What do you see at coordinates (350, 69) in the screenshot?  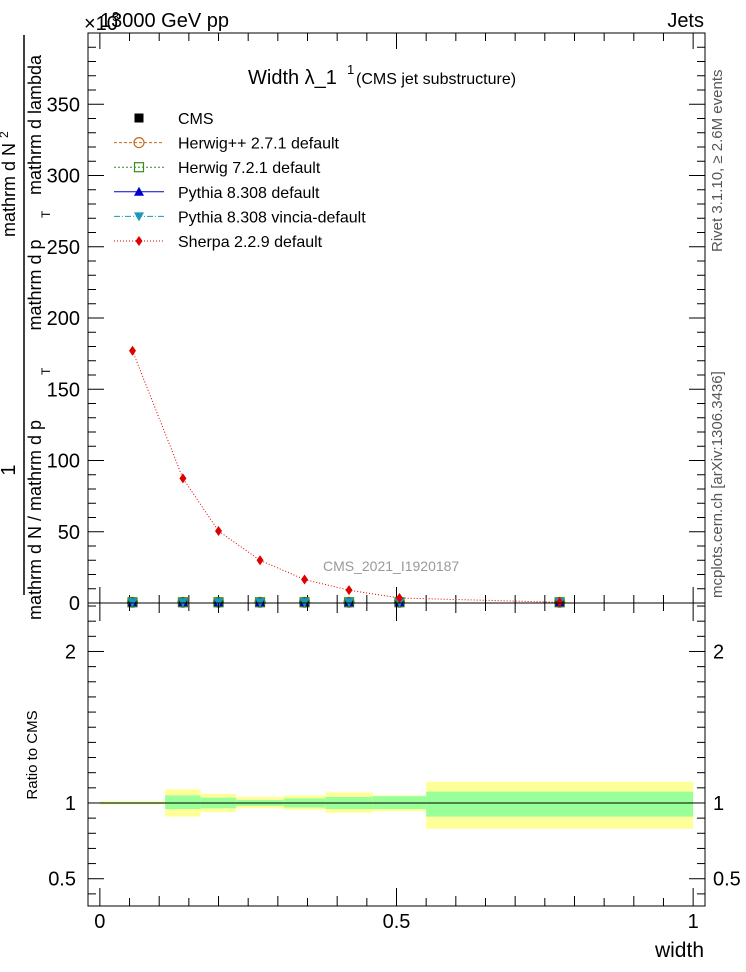 I see `main-title-superscript: 1` at bounding box center [350, 69].